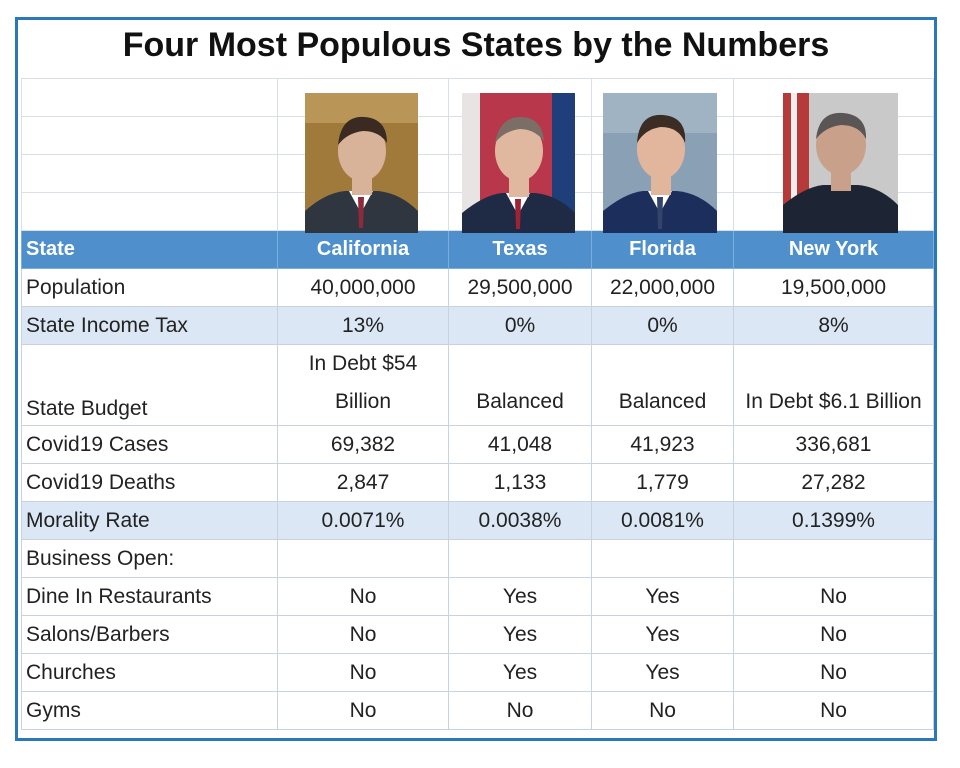  Describe the element at coordinates (833, 249) in the screenshot. I see `header-new-york: New York` at that location.